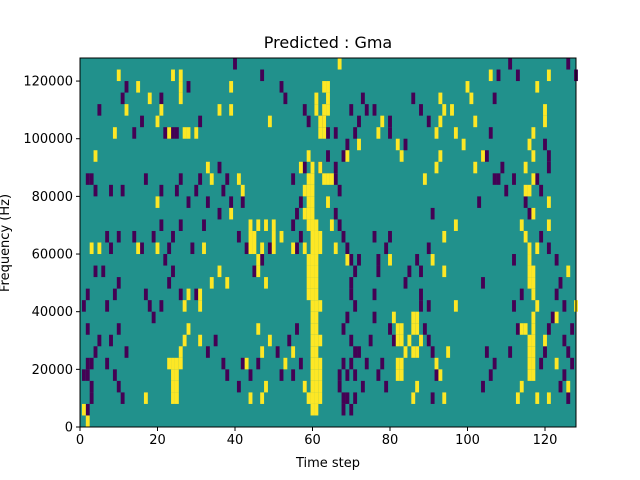 The image size is (640, 480). What do you see at coordinates (390, 440) in the screenshot?
I see `x-tick-label: 80` at bounding box center [390, 440].